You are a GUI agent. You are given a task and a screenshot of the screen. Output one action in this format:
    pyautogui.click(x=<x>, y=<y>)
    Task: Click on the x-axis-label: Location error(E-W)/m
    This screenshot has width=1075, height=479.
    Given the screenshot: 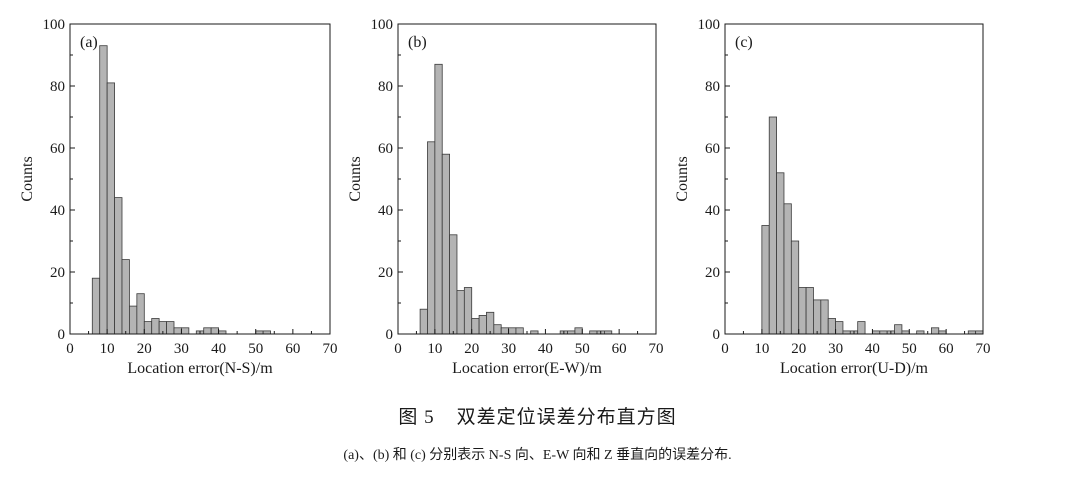 What is the action you would take?
    pyautogui.click(x=527, y=368)
    